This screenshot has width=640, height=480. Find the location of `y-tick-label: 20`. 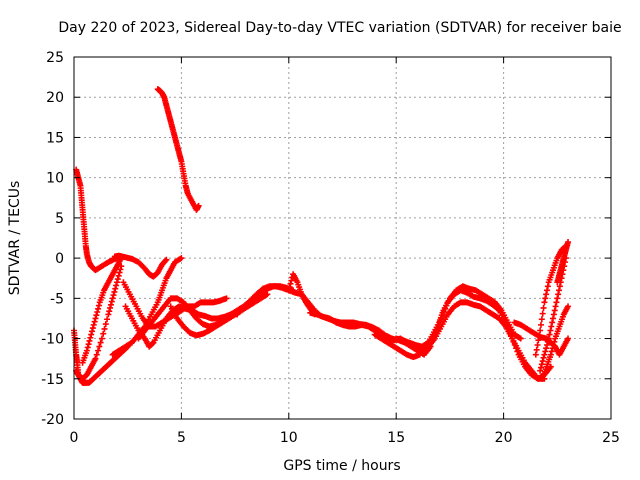

y-tick-label: 20 is located at coordinates (55, 98).